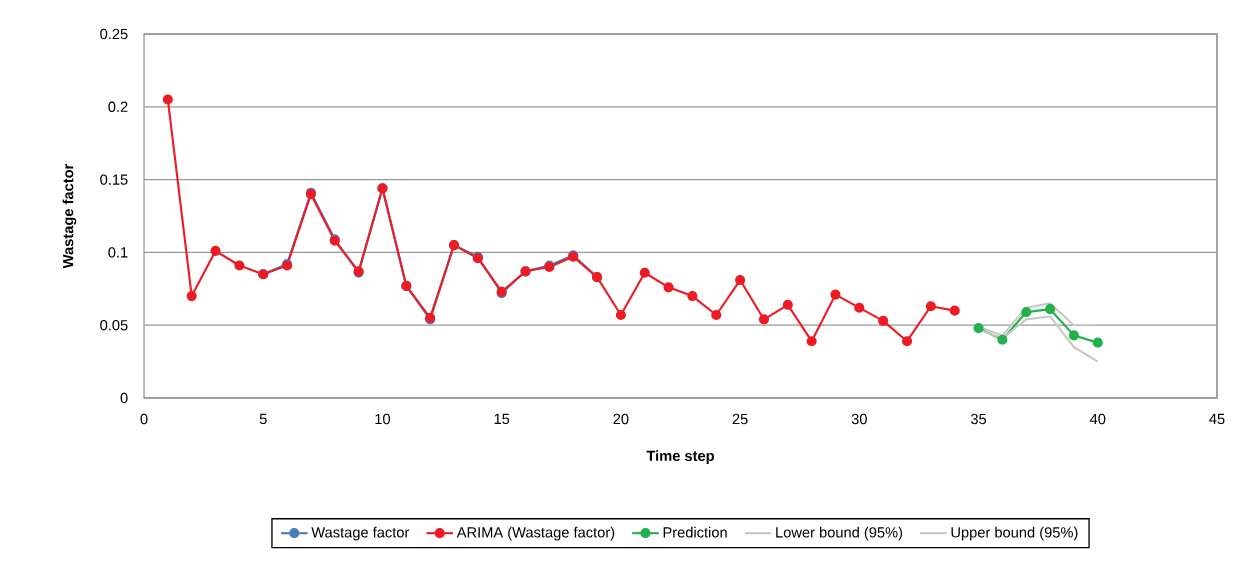 Image resolution: width=1253 pixels, height=578 pixels. What do you see at coordinates (114, 325) in the screenshot?
I see `y-tick-label: 0.05` at bounding box center [114, 325].